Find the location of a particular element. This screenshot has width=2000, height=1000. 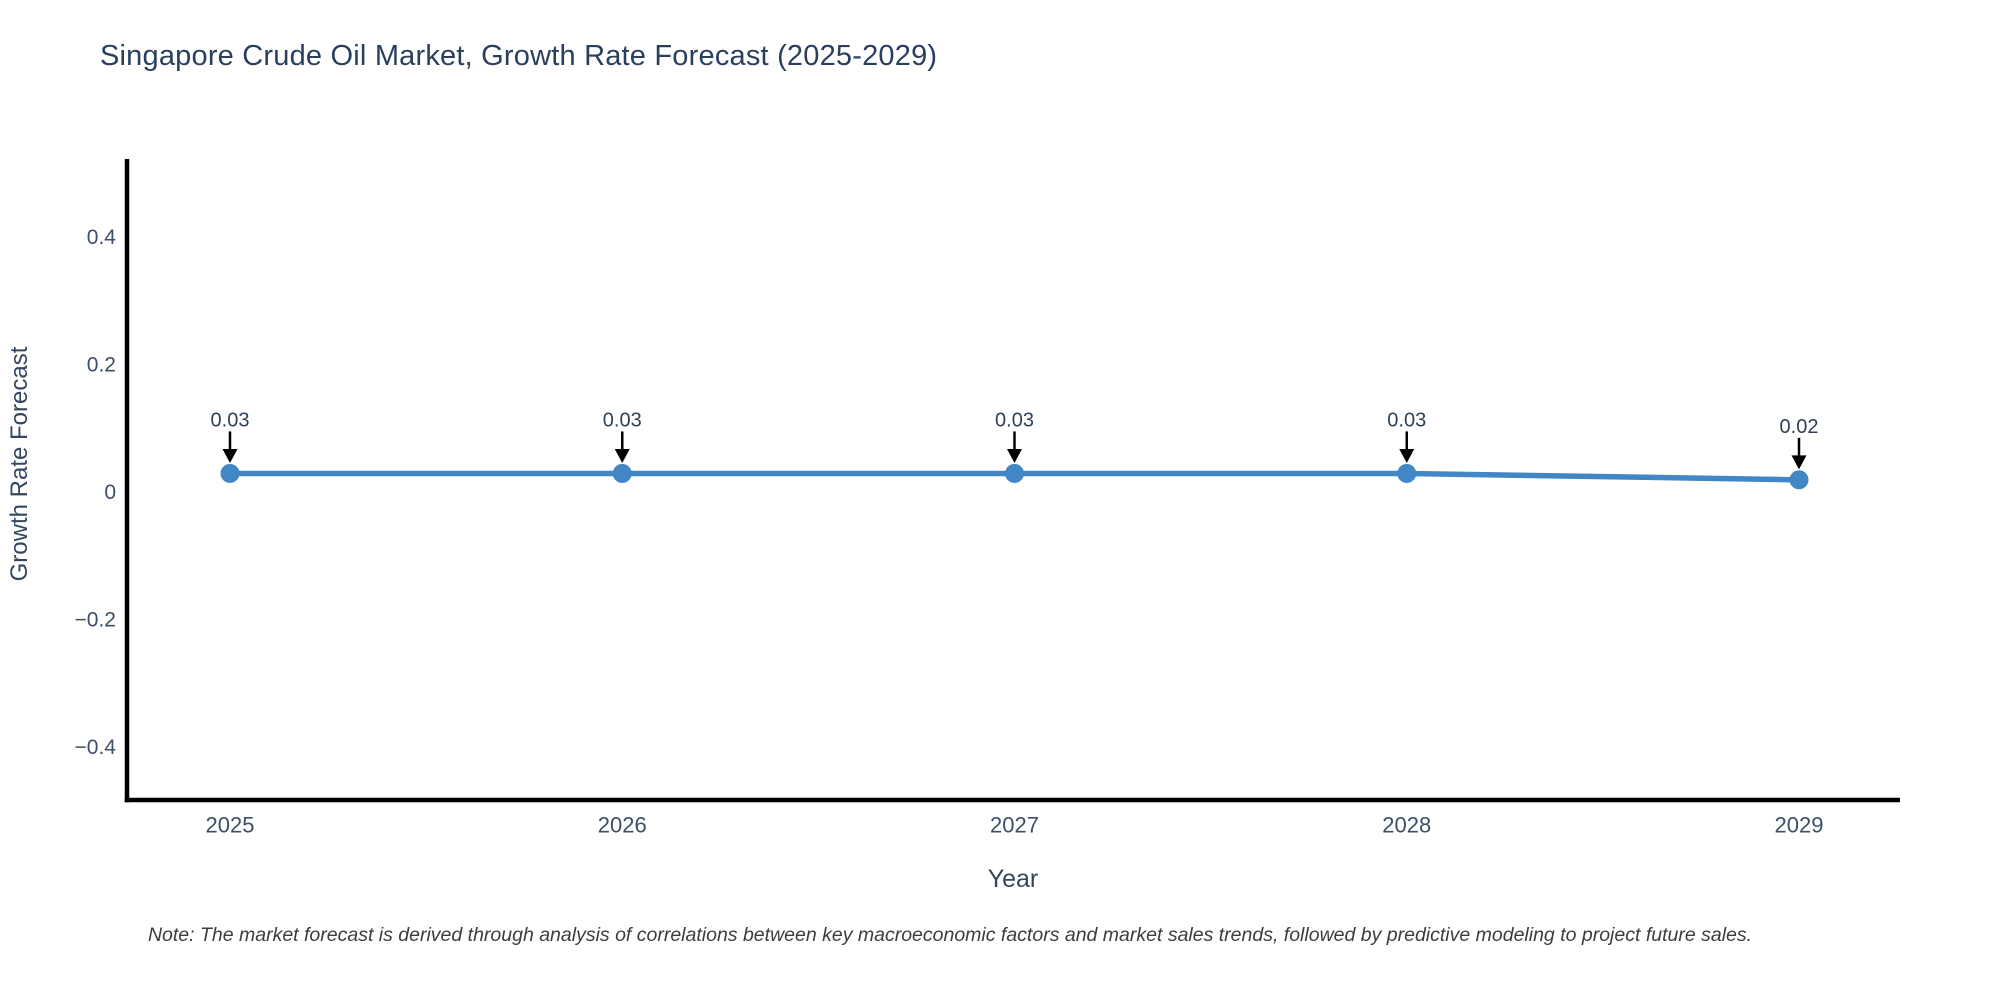

data-point-label: 0.02 is located at coordinates (1799, 427).